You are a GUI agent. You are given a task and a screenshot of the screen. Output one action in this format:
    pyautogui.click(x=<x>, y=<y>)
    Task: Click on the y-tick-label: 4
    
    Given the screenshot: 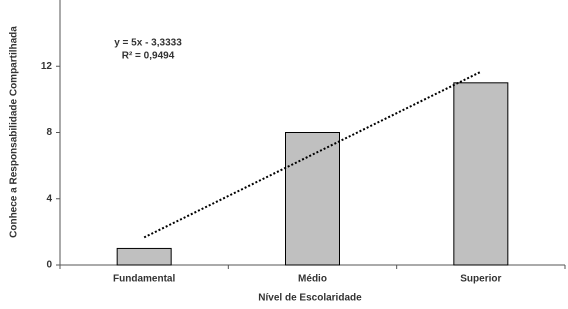 What is the action you would take?
    pyautogui.click(x=49, y=198)
    